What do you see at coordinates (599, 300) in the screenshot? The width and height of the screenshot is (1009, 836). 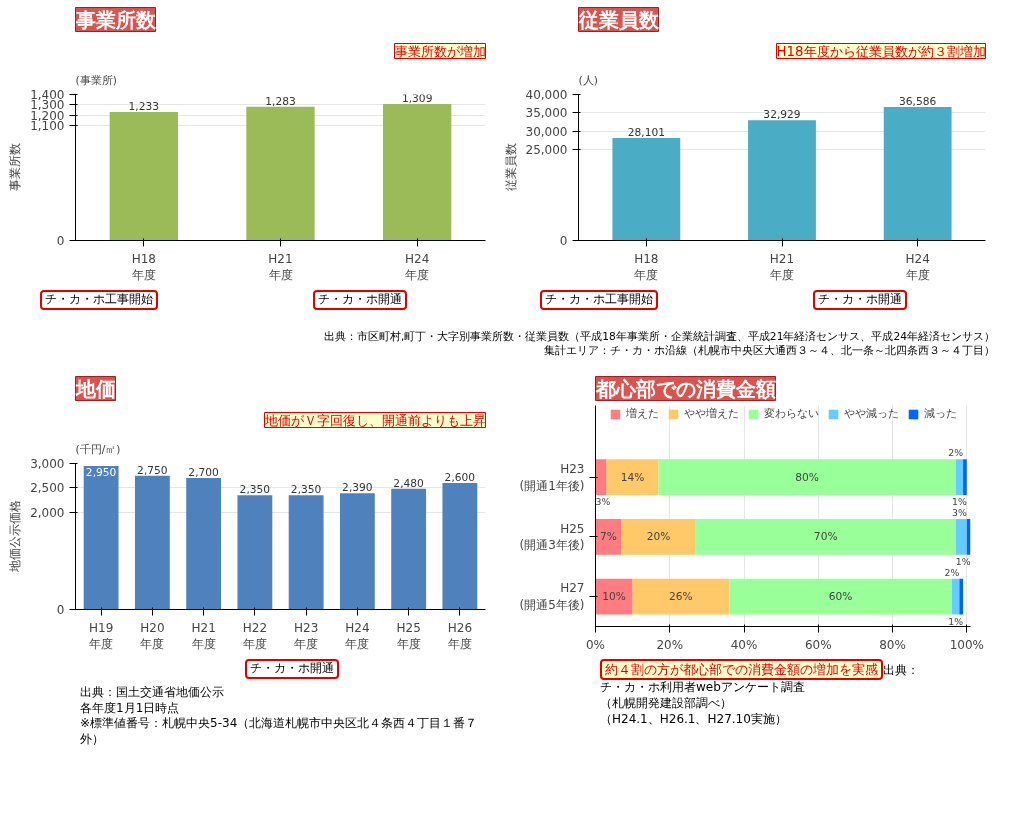 I see `text: チ・カ・ホ工事開始` at bounding box center [599, 300].